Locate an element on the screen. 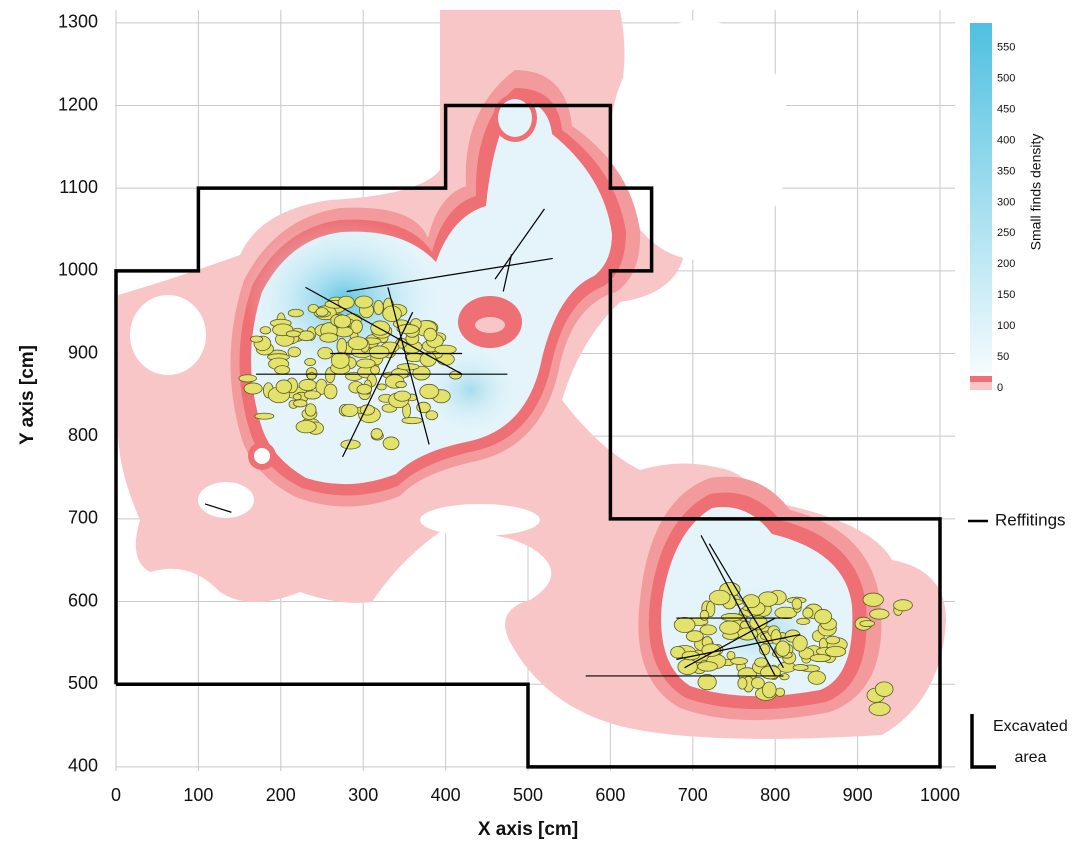 The width and height of the screenshot is (1092, 850). x-tick-label: 200 is located at coordinates (281, 795).